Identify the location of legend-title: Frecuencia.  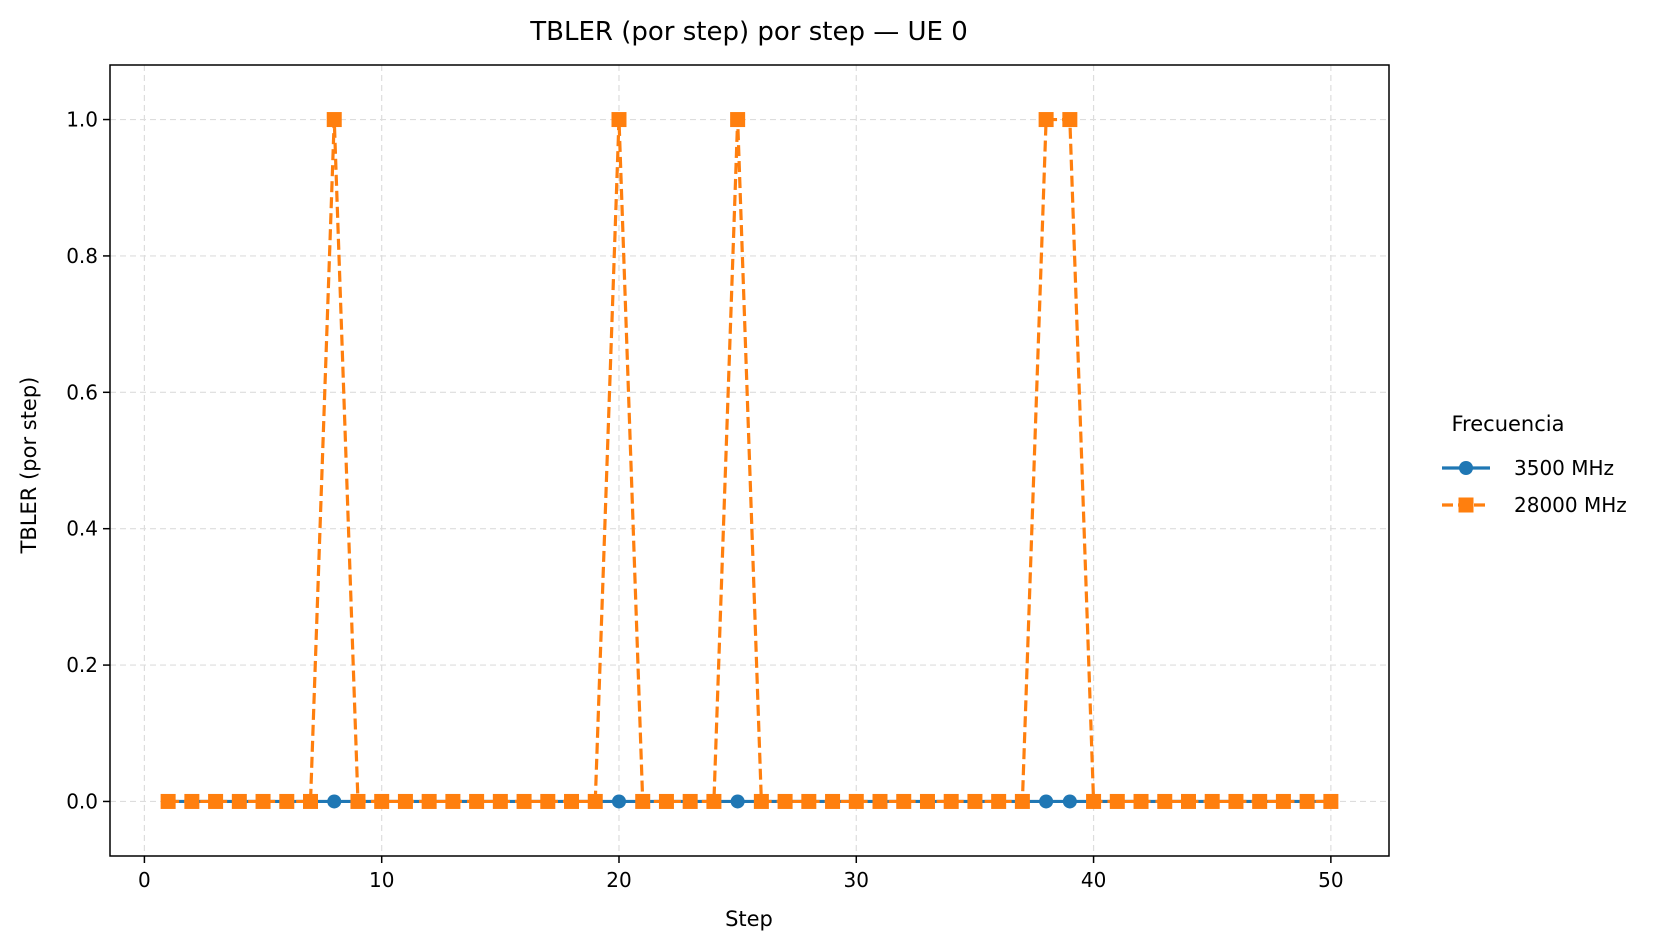
(1508, 424).